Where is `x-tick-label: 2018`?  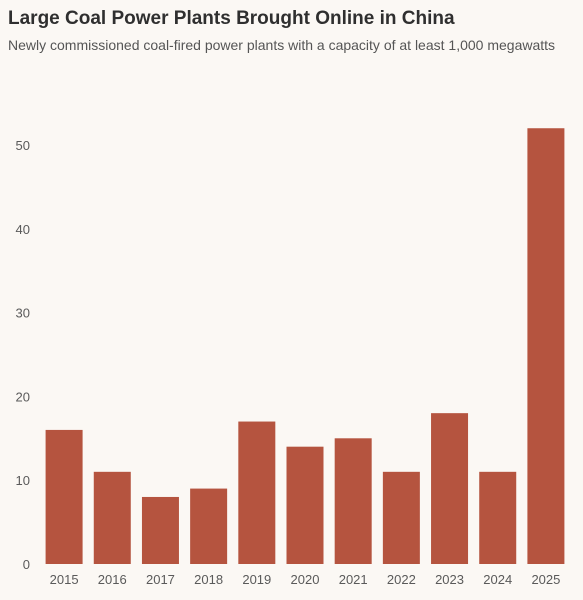 x-tick-label: 2018 is located at coordinates (208, 579).